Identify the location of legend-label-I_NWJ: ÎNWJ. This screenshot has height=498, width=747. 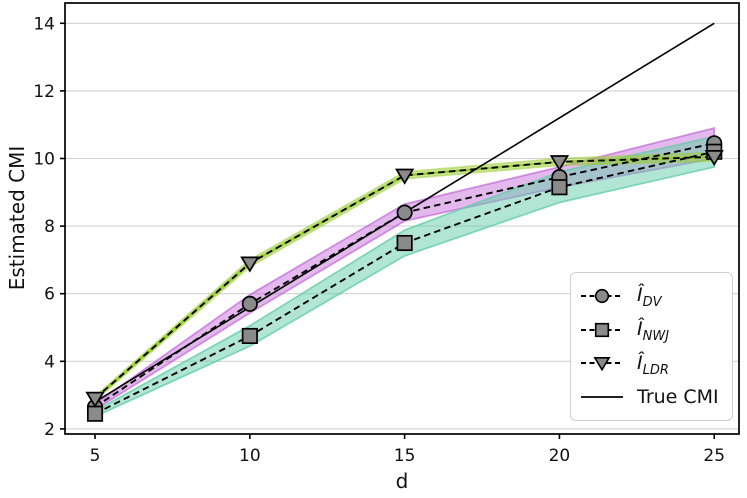
(653, 331).